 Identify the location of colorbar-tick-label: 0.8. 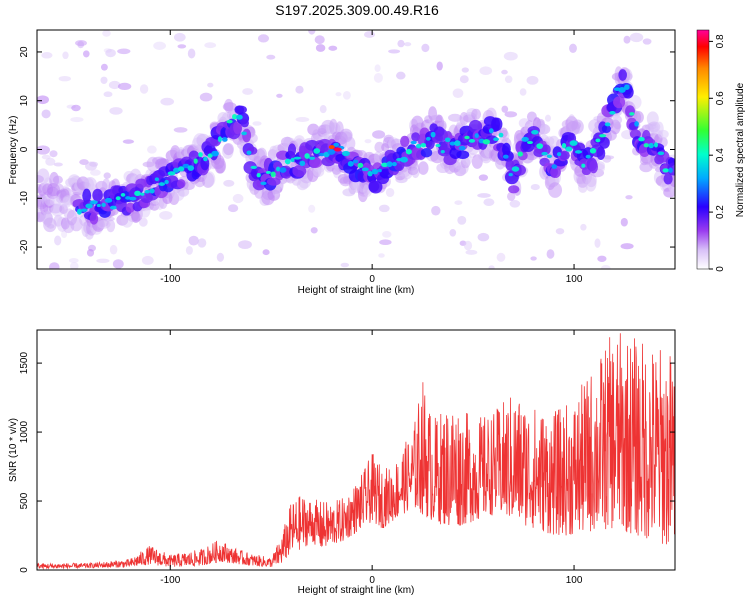
(720, 41).